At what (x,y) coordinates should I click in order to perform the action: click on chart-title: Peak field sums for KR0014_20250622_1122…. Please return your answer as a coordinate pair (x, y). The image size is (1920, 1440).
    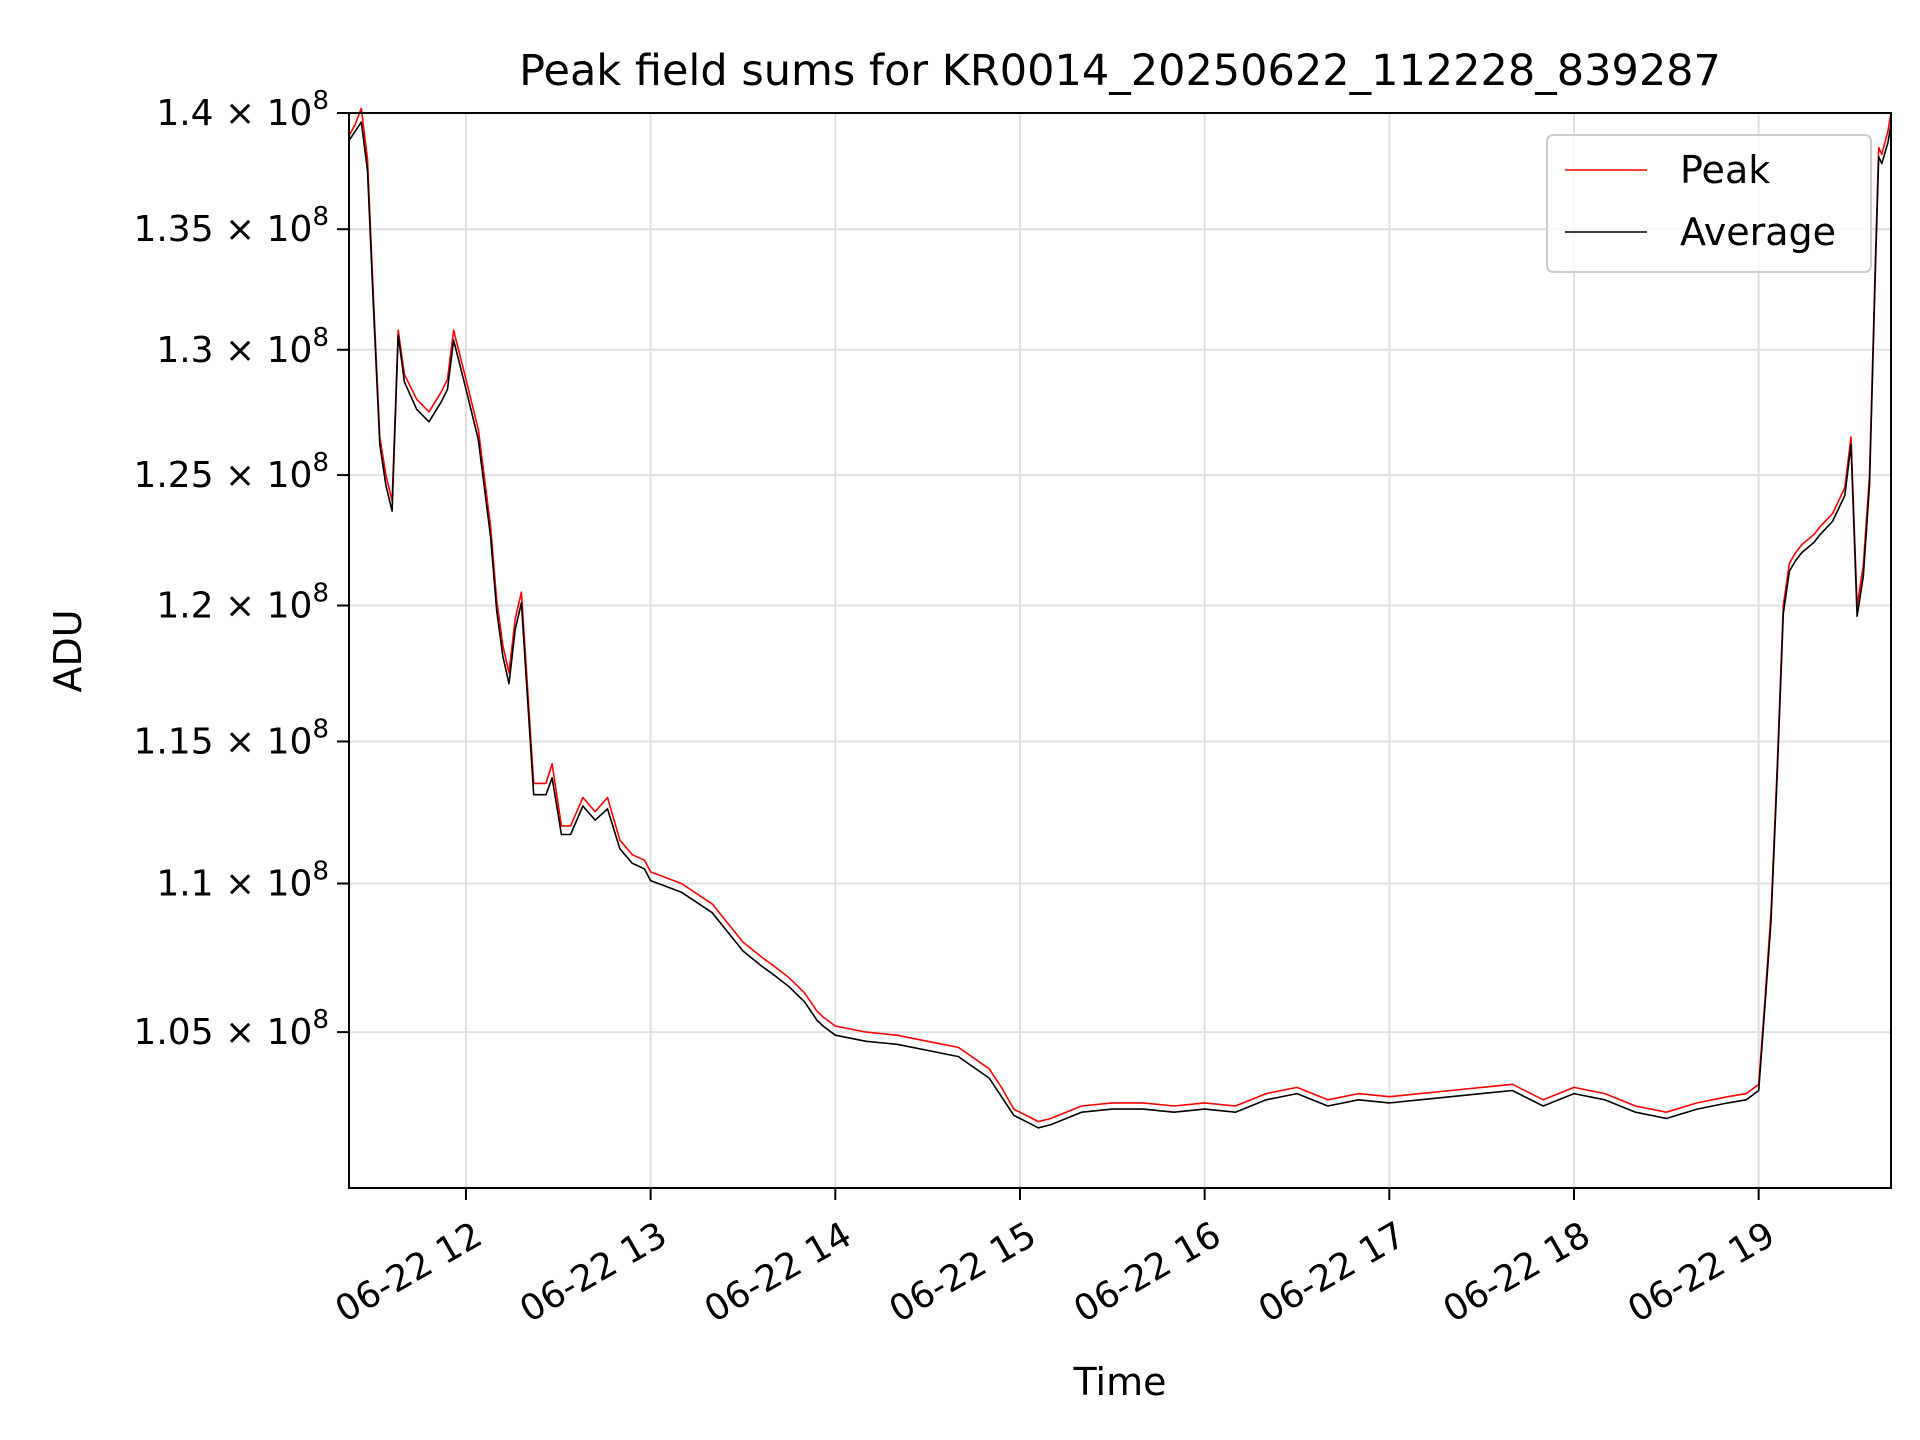
    Looking at the image, I should click on (1120, 71).